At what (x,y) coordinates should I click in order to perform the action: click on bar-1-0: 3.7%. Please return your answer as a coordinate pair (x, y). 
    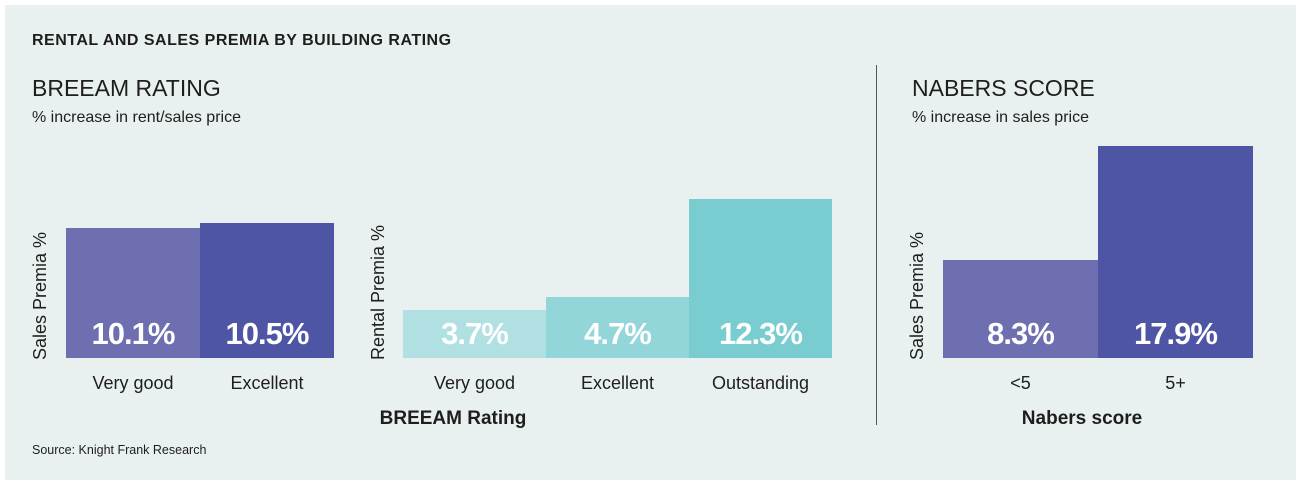
    Looking at the image, I should click on (474, 334).